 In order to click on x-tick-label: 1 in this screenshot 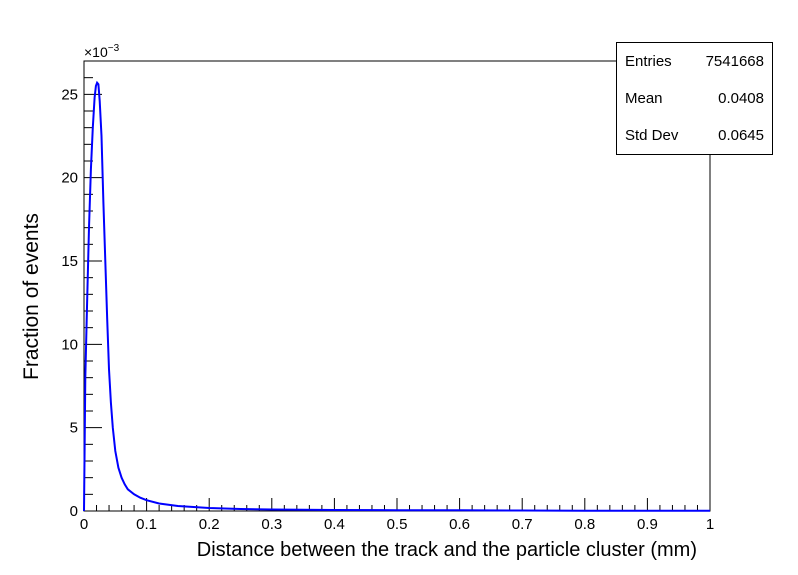, I will do `click(710, 524)`.